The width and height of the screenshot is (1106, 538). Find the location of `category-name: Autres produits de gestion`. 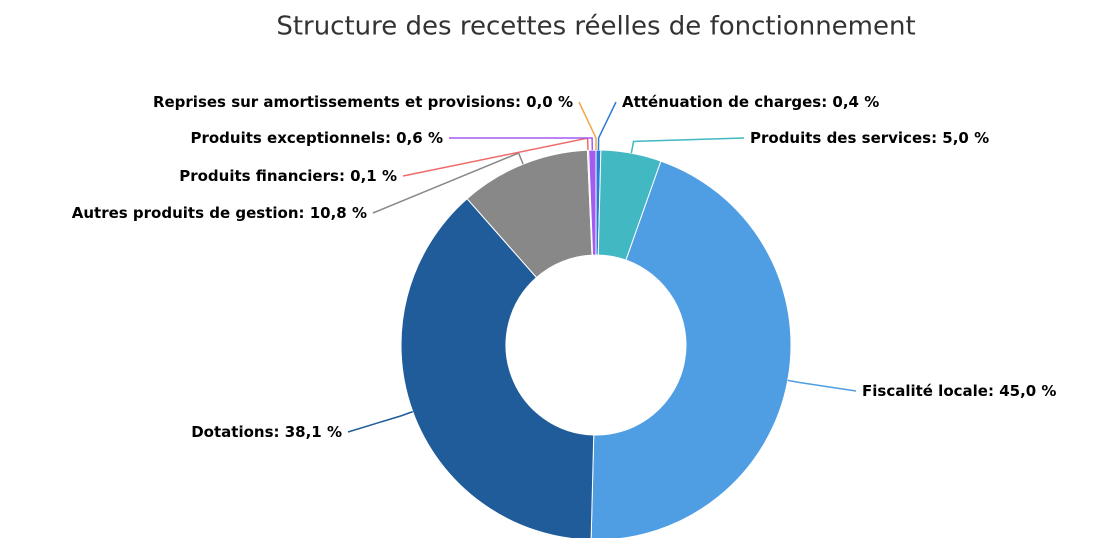

category-name: Autres produits de gestion is located at coordinates (185, 213).